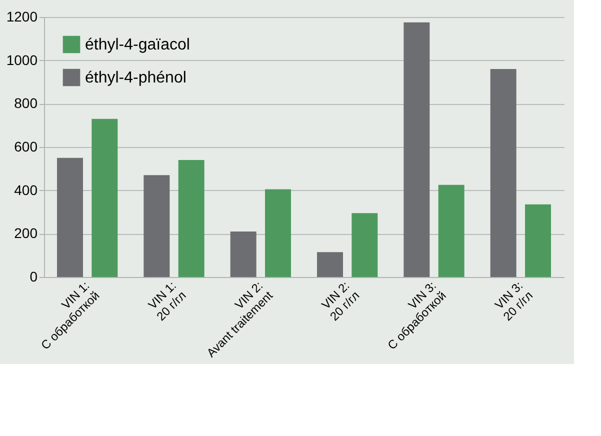  I want to click on x-tick-label: VIN 3: 20 г/гл, so click(514, 301).